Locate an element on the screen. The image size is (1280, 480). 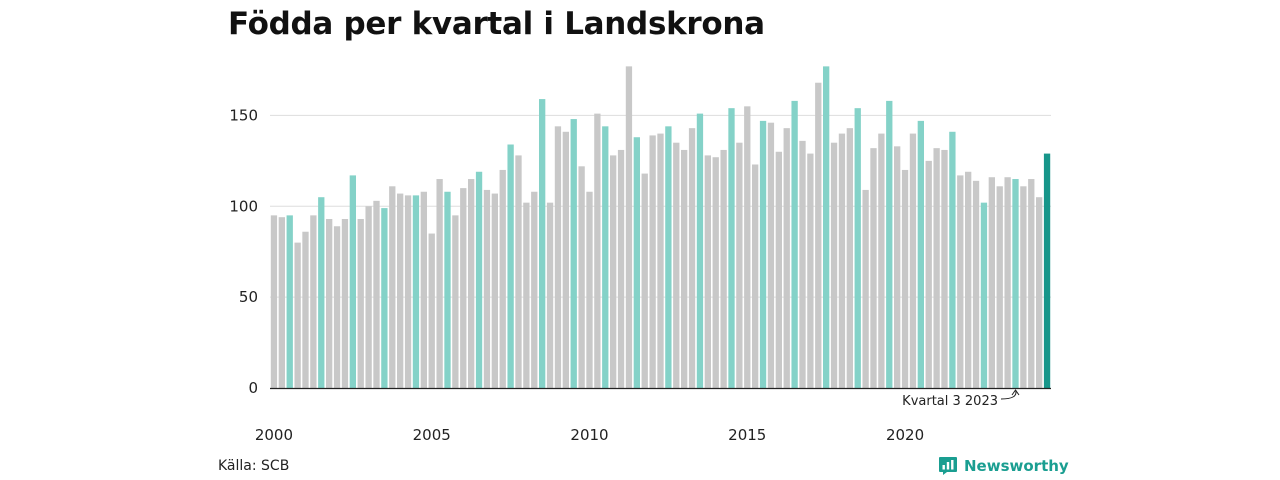
annotation: Kvartal 3 2023 is located at coordinates (961, 399).